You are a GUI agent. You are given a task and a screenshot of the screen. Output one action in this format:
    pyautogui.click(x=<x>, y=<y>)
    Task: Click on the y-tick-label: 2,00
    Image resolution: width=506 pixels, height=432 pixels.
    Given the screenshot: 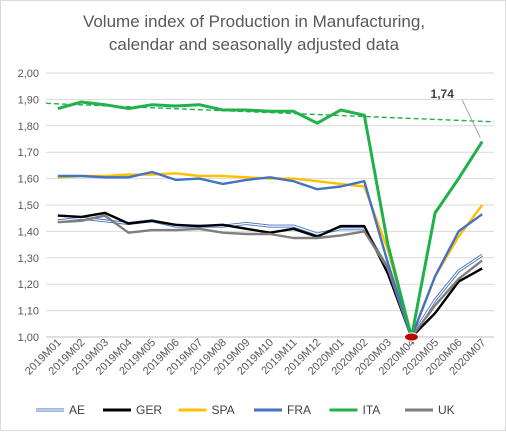 What is the action you would take?
    pyautogui.click(x=28, y=74)
    